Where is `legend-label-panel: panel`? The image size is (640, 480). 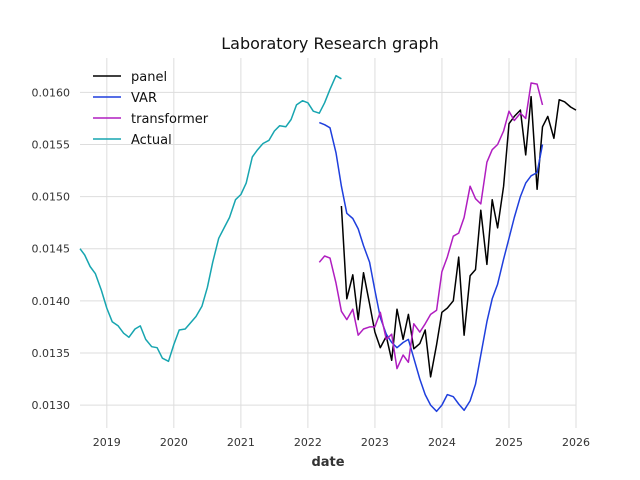 legend-label-panel: panel is located at coordinates (149, 77).